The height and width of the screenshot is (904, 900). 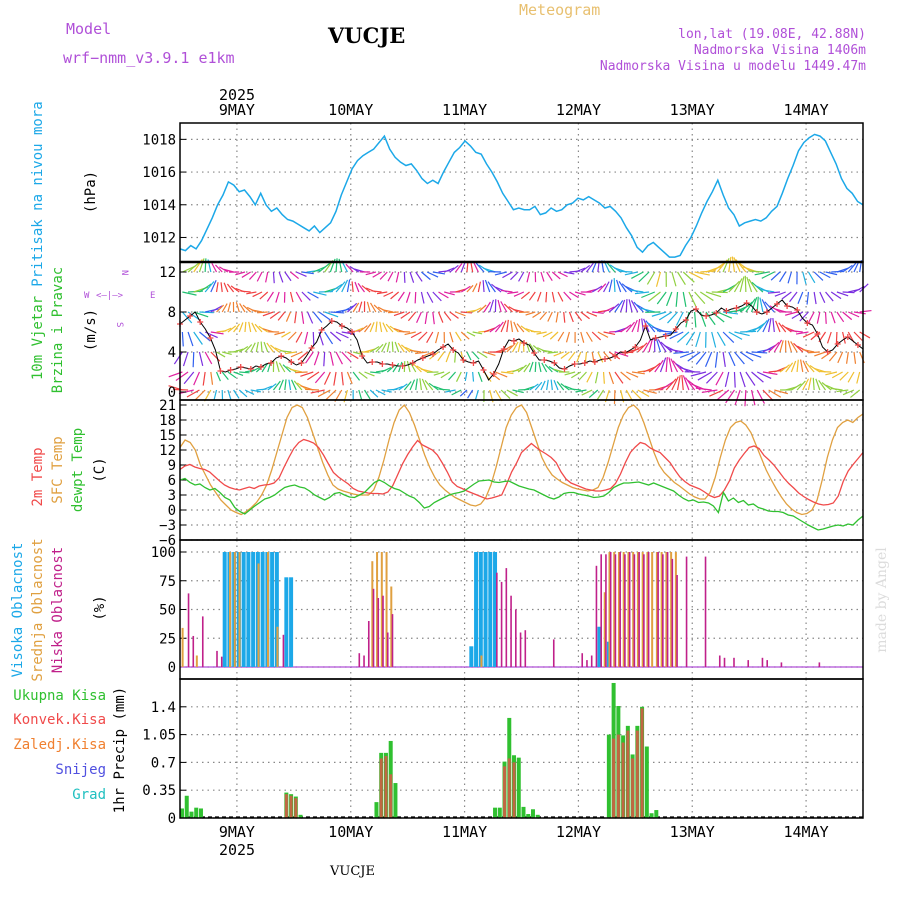 What do you see at coordinates (163, 763) in the screenshot?
I see `ytick-label: 0.7` at bounding box center [163, 763].